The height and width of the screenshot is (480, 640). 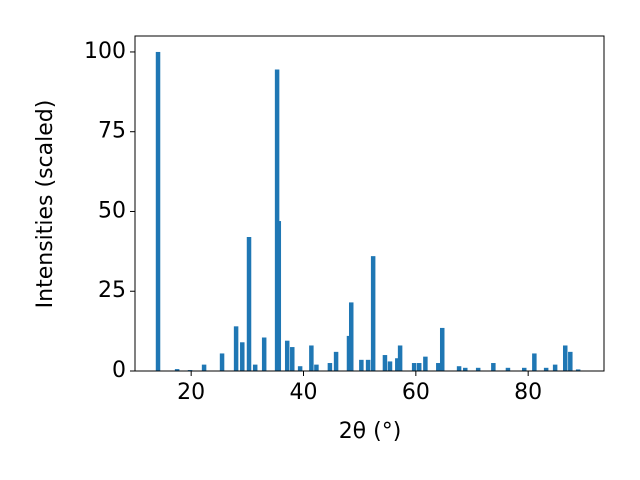 What do you see at coordinates (528, 392) in the screenshot?
I see `x-tick-label: 80` at bounding box center [528, 392].